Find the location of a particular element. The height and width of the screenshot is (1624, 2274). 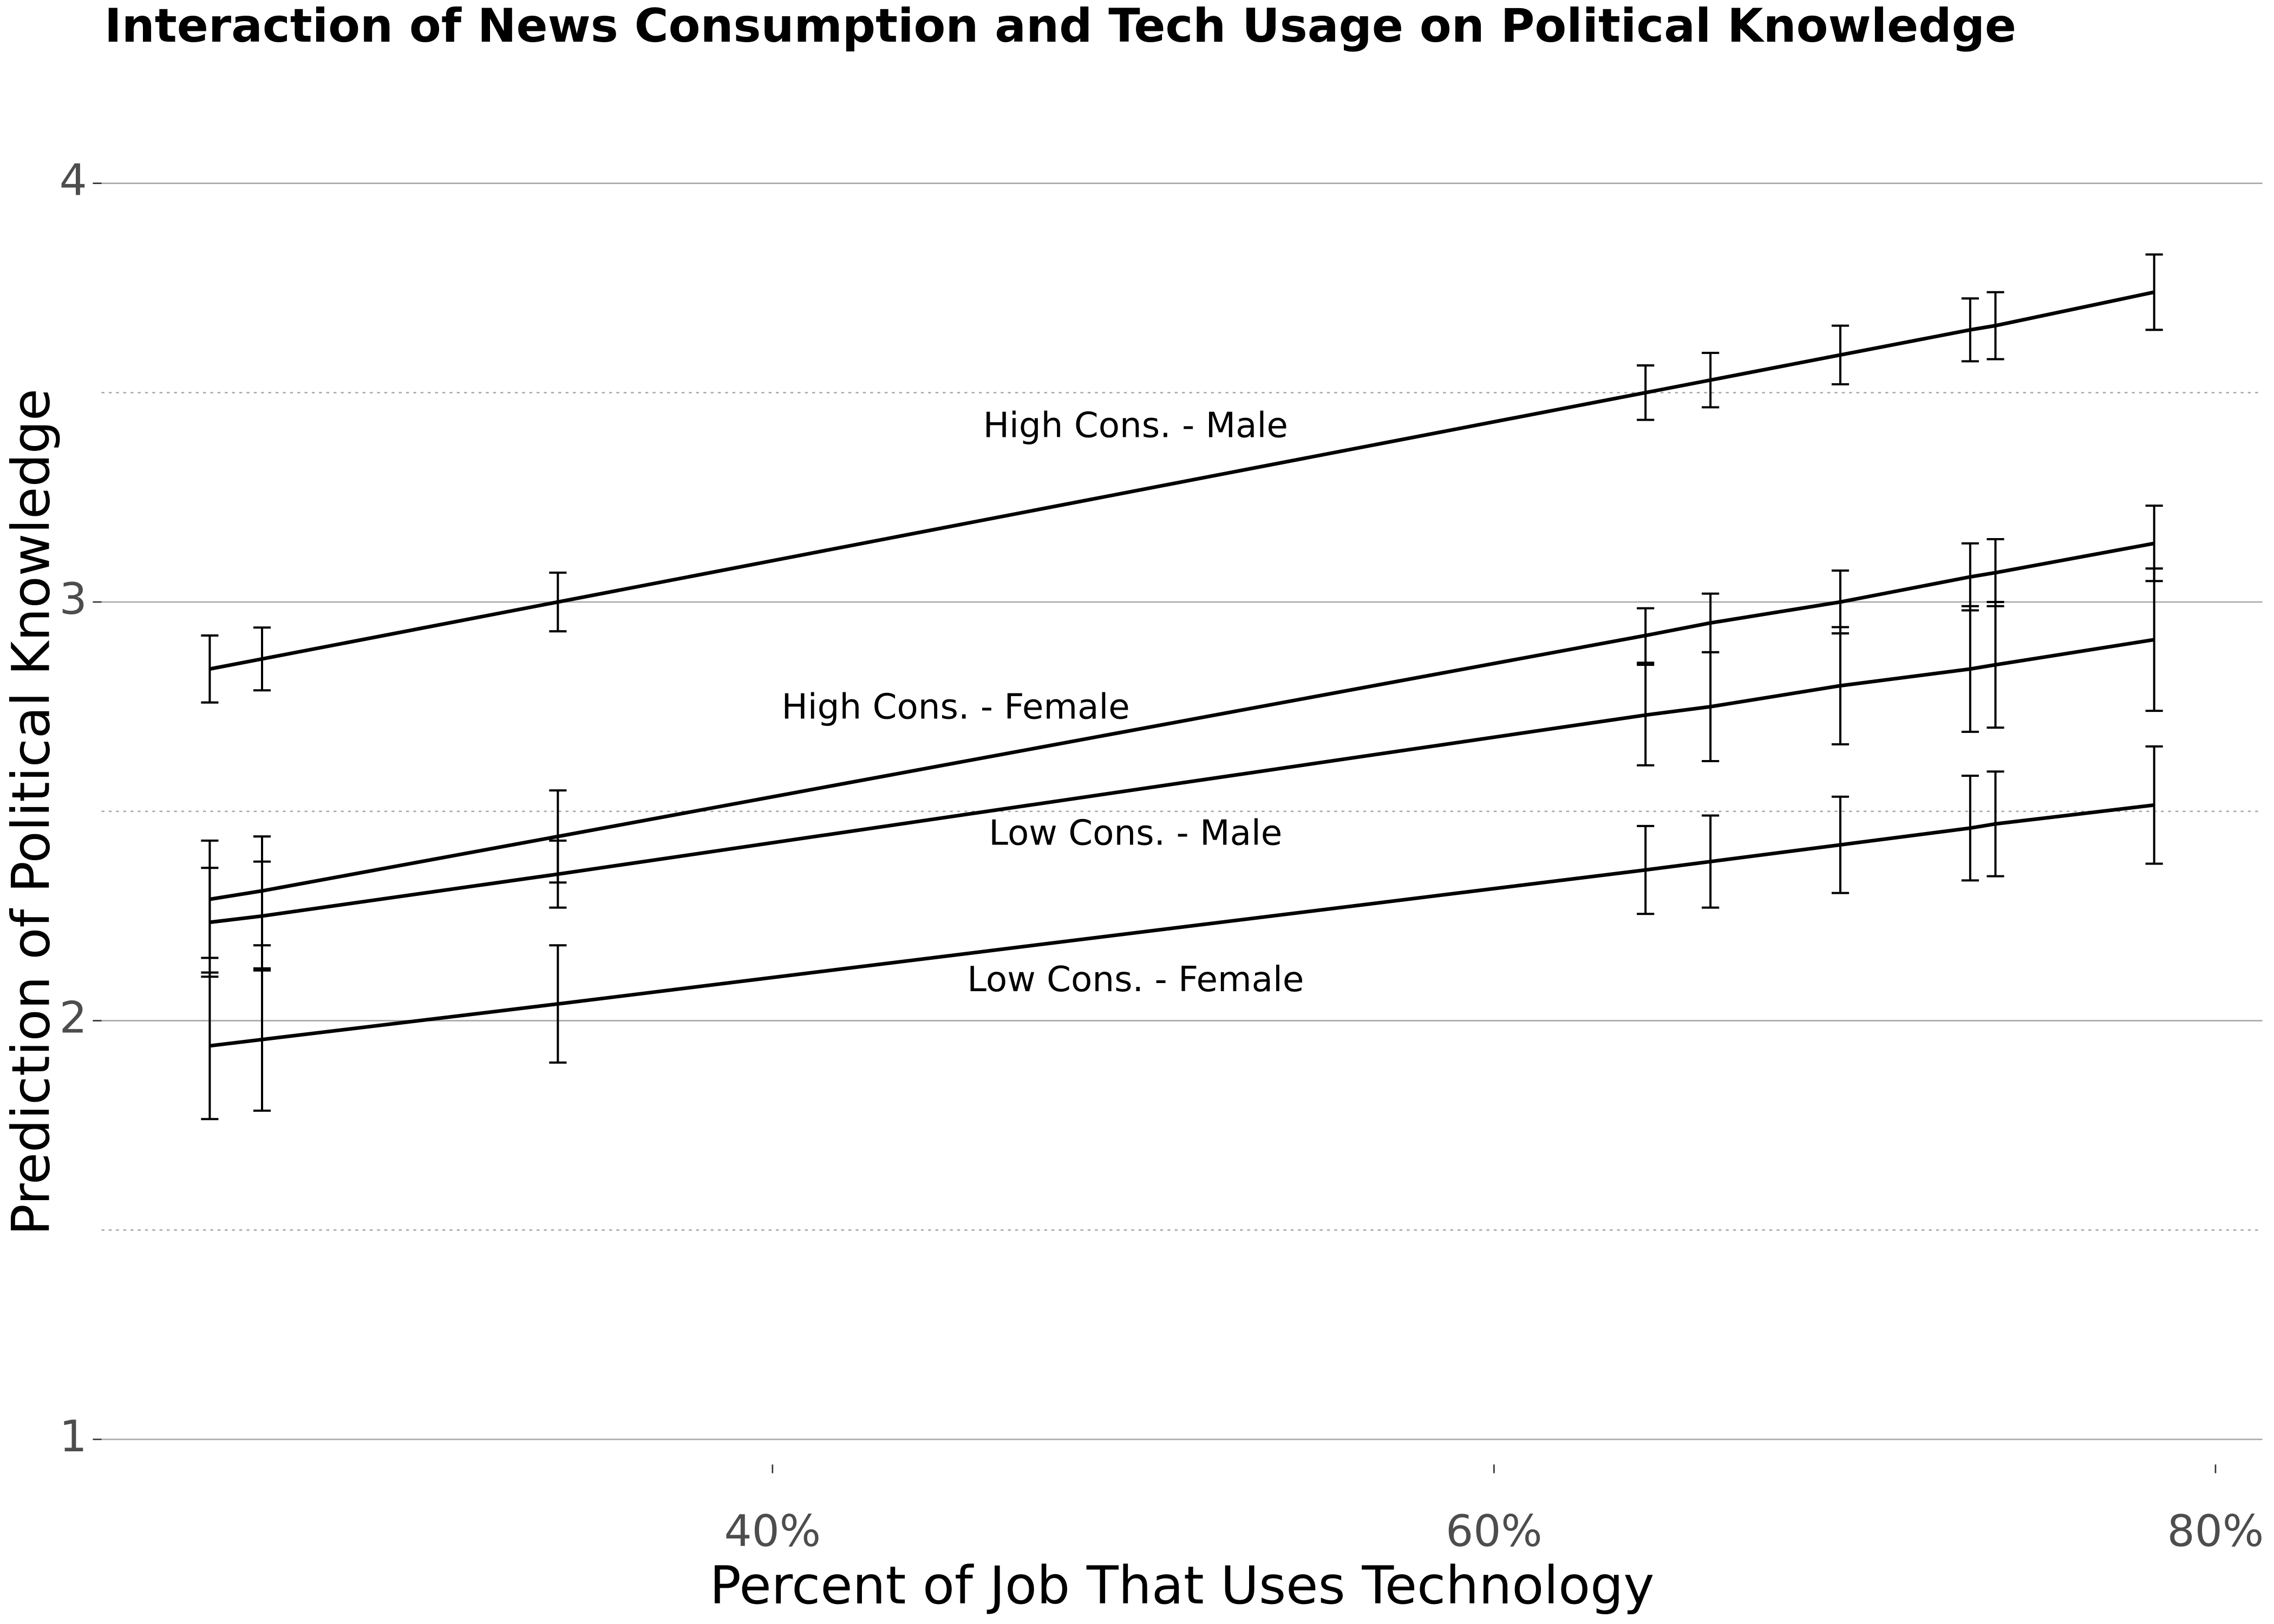

x-axis-title: Percent of Job That Uses Technology is located at coordinates (1182, 1586).